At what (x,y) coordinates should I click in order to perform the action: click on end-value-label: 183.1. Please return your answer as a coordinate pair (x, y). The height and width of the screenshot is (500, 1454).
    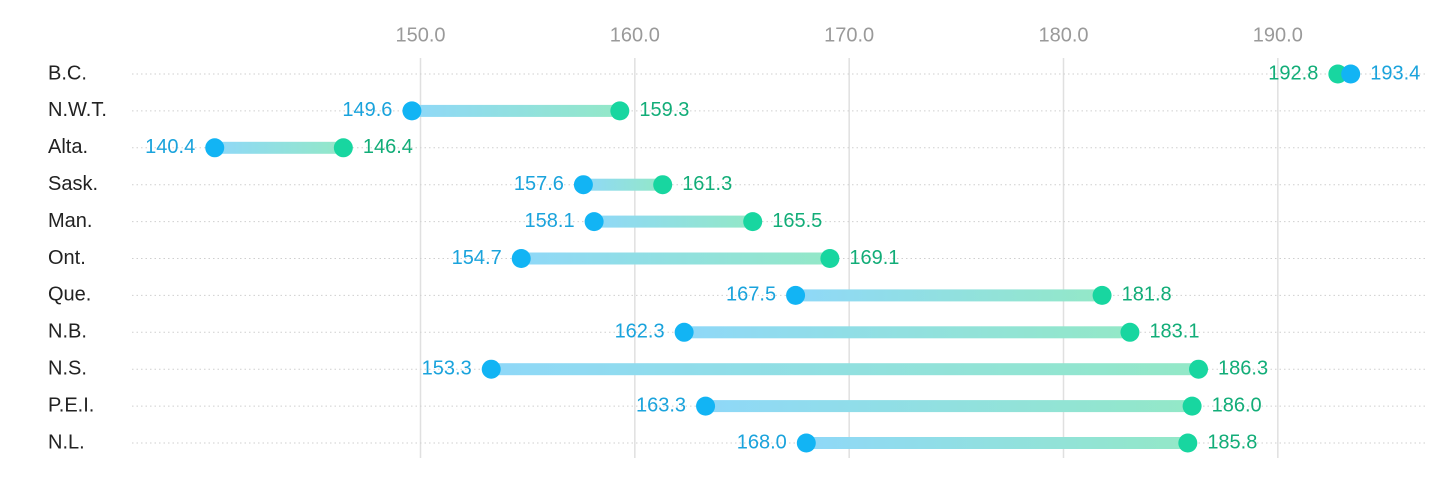
    Looking at the image, I should click on (1174, 332).